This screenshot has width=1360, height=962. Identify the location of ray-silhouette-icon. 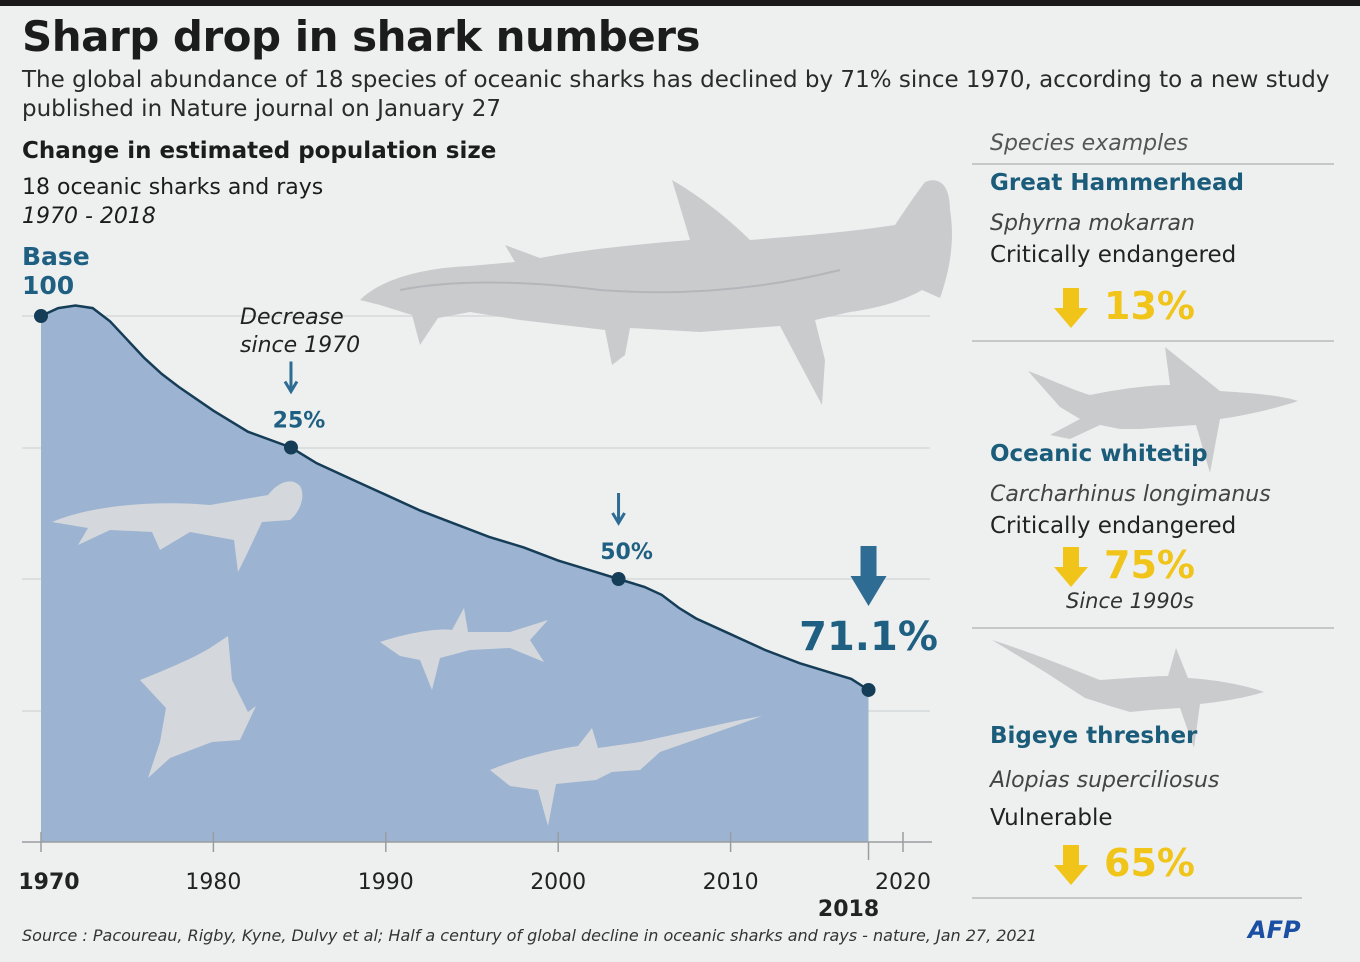
(198, 707).